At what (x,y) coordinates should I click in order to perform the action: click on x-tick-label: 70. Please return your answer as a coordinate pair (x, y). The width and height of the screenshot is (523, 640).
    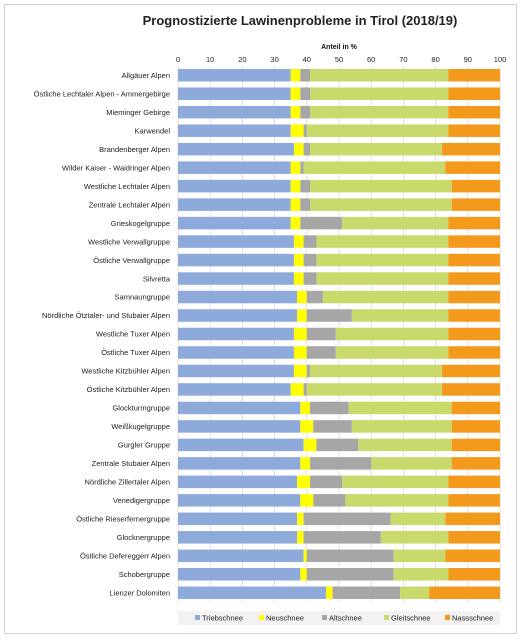
    Looking at the image, I should click on (403, 59).